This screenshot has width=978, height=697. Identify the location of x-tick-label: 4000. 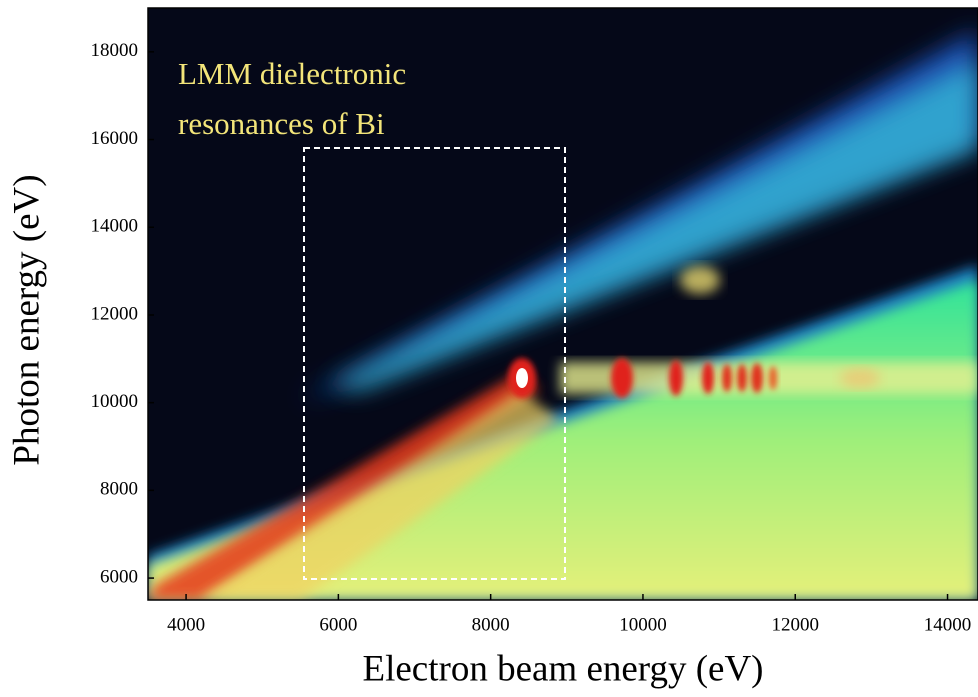
(186, 624).